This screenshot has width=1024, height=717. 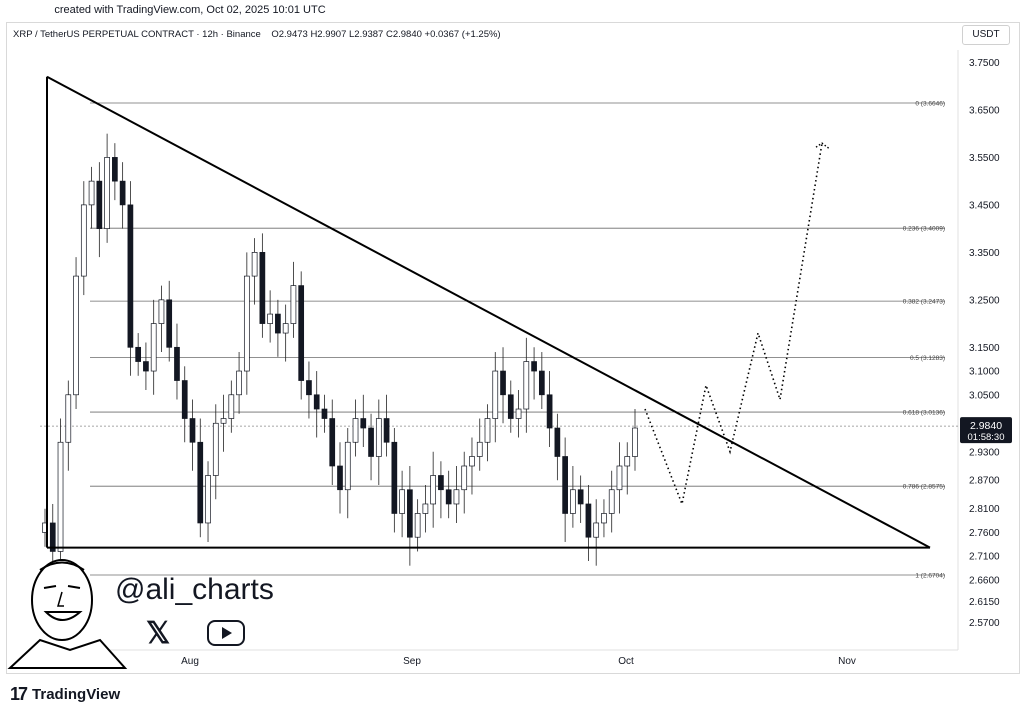 What do you see at coordinates (924, 413) in the screenshot?
I see `fib-level-label: 0.618 (3.0136)` at bounding box center [924, 413].